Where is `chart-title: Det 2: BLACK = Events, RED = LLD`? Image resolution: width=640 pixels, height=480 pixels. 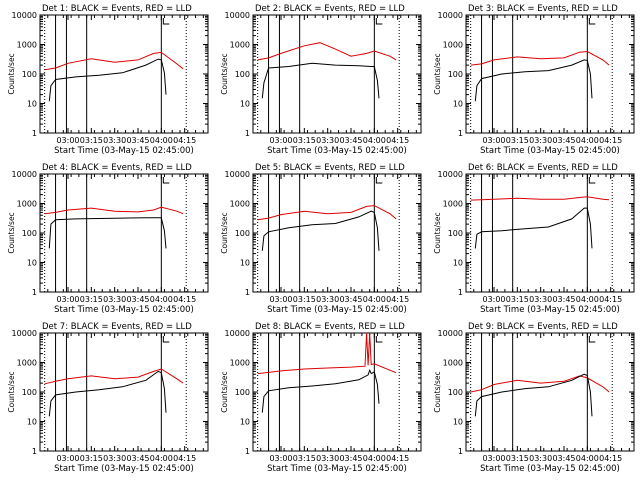 chart-title: Det 2: BLACK = Events, RED = LLD is located at coordinates (330, 9).